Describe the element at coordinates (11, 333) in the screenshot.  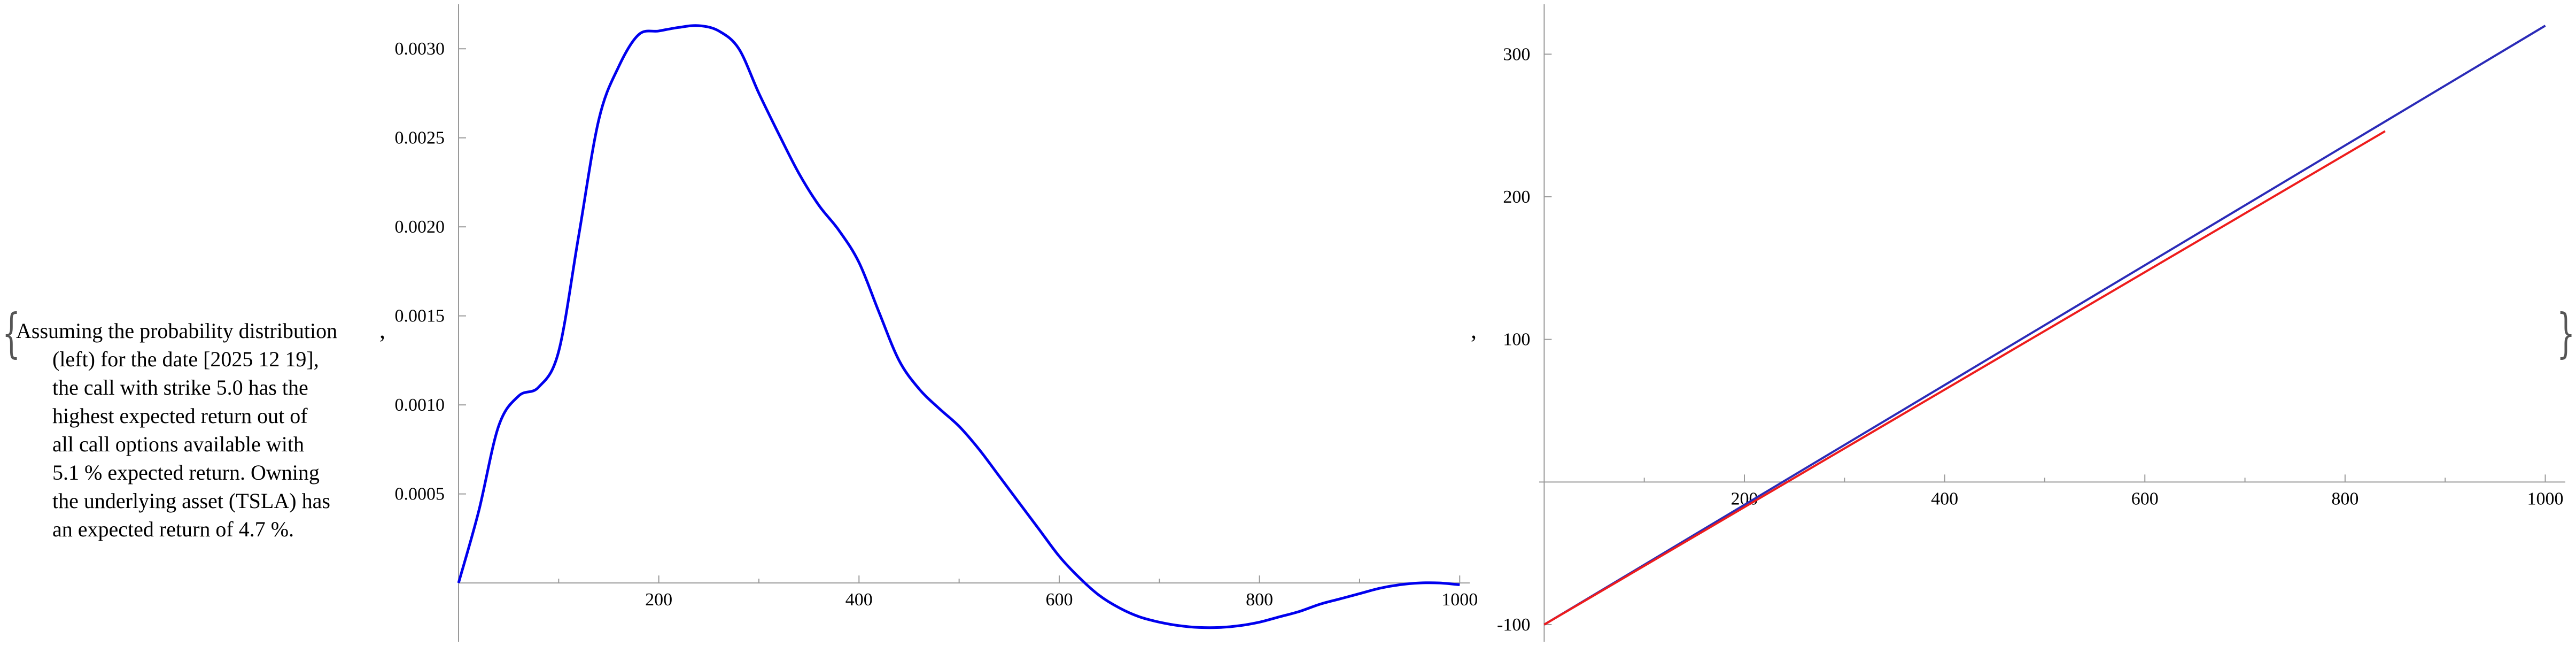
I see `open-brace: {` at that location.